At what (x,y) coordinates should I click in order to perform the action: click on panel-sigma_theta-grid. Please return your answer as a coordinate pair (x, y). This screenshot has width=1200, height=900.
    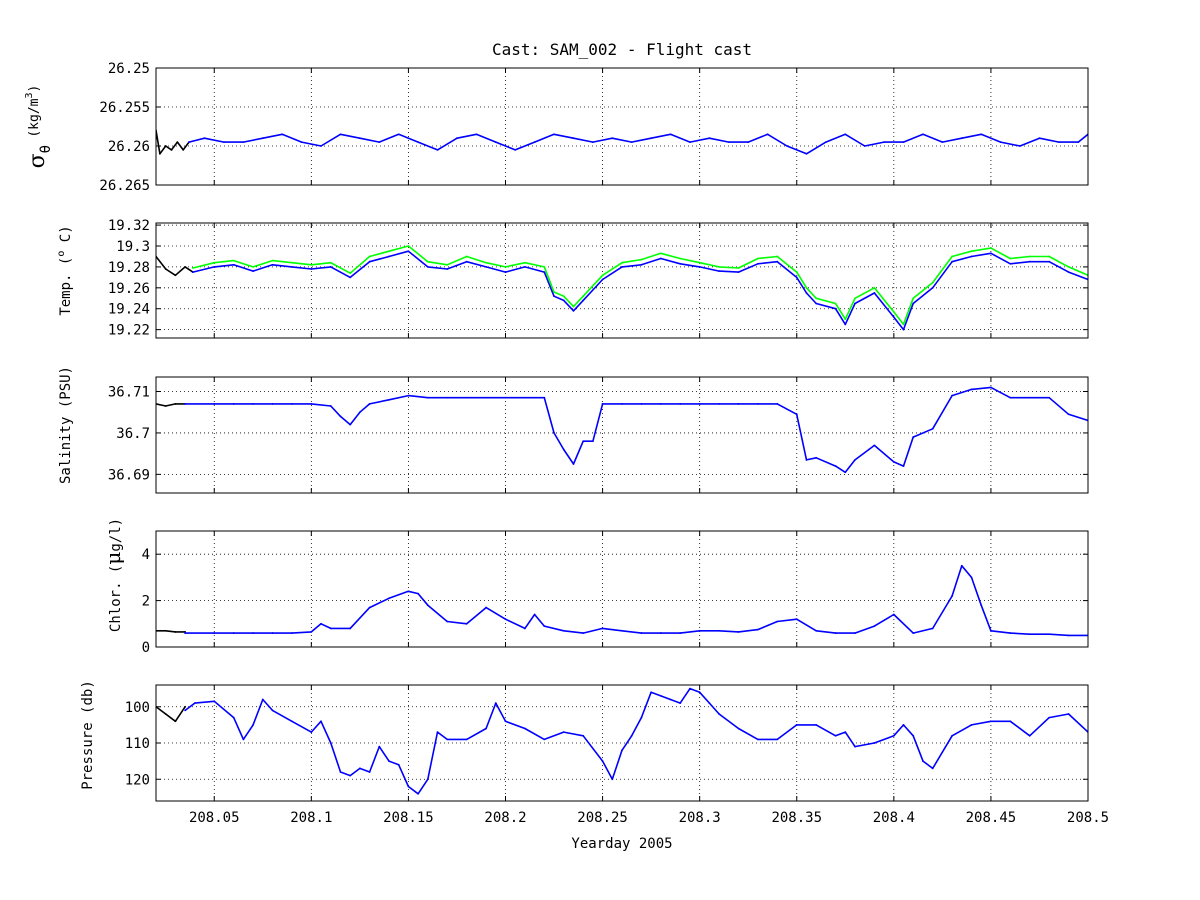
    Looking at the image, I should click on (622, 126).